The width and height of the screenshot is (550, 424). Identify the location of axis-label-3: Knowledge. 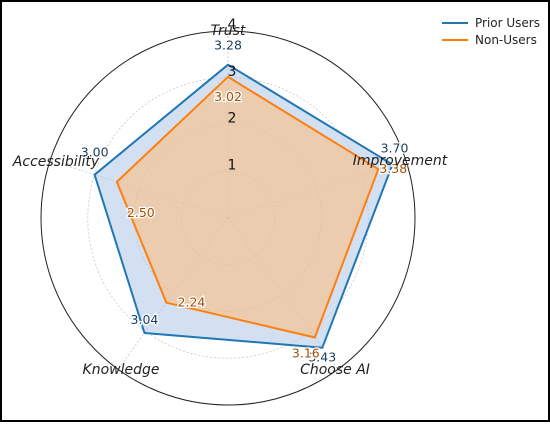
(121, 370).